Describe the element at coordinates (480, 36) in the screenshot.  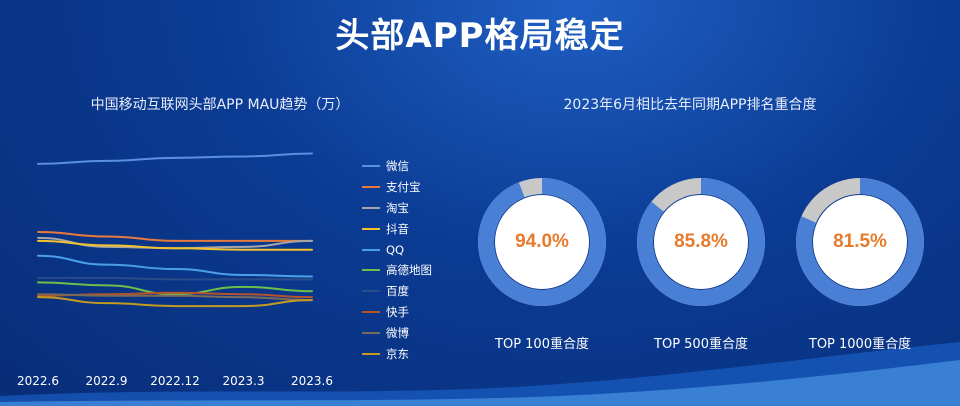
I see `page-title: 头部APP格局稳定` at that location.